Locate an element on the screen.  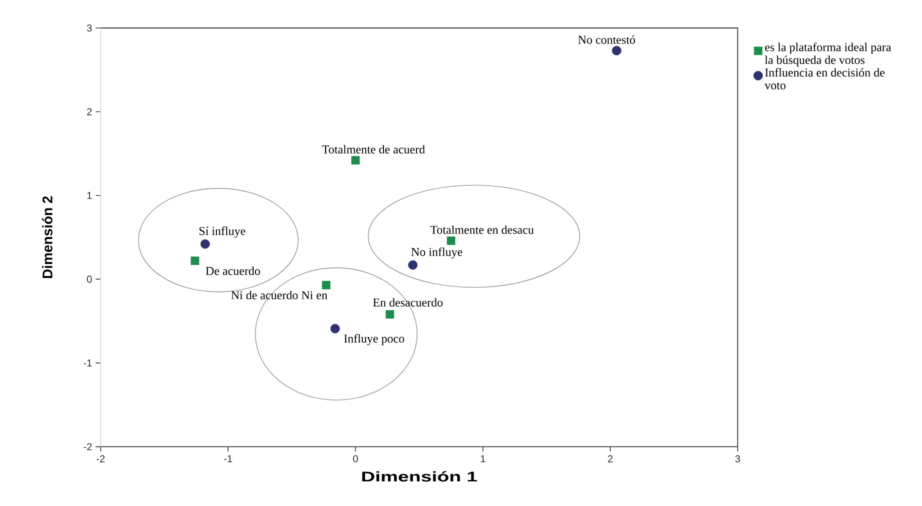
annotation: Influye poco is located at coordinates (374, 340).